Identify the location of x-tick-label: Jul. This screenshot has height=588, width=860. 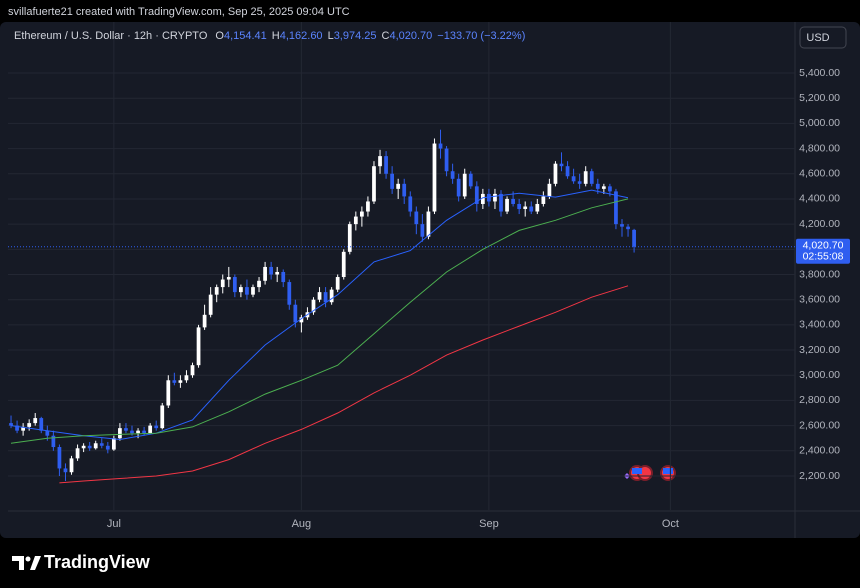
(114, 524).